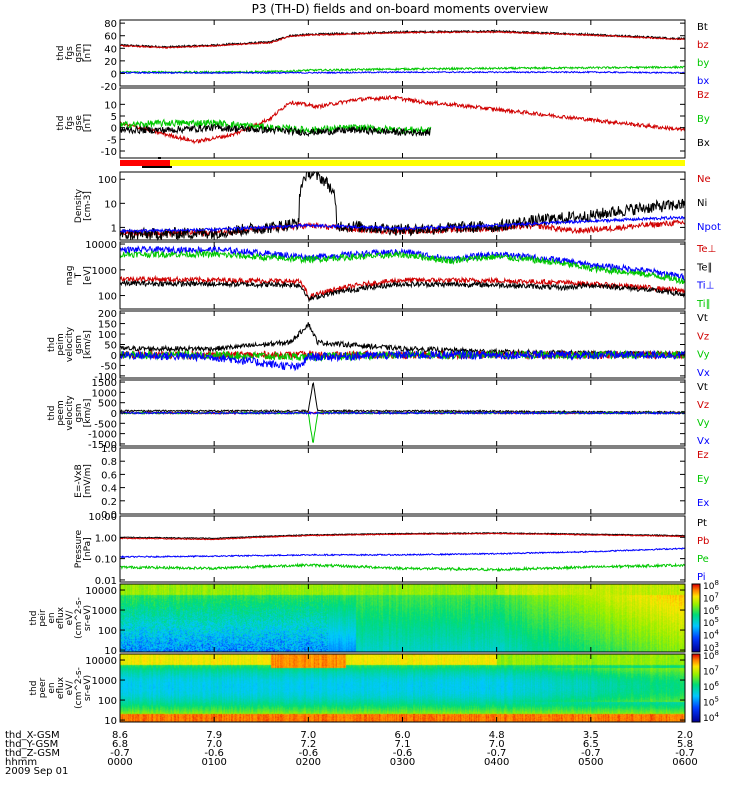 Image resolution: width=750 pixels, height=800 pixels. Describe the element at coordinates (702, 27) in the screenshot. I see `legend-entry: Bt` at that location.